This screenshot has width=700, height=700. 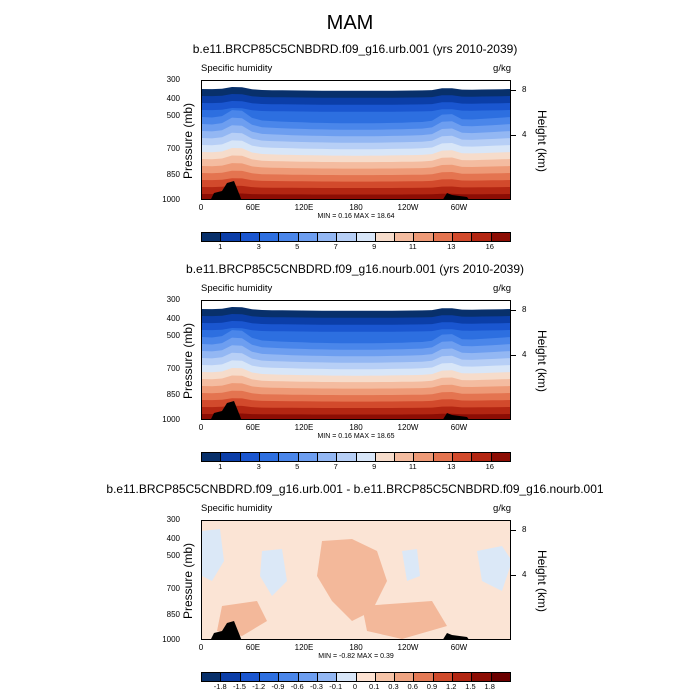 What do you see at coordinates (258, 246) in the screenshot?
I see `colorbar-label: 3` at bounding box center [258, 246].